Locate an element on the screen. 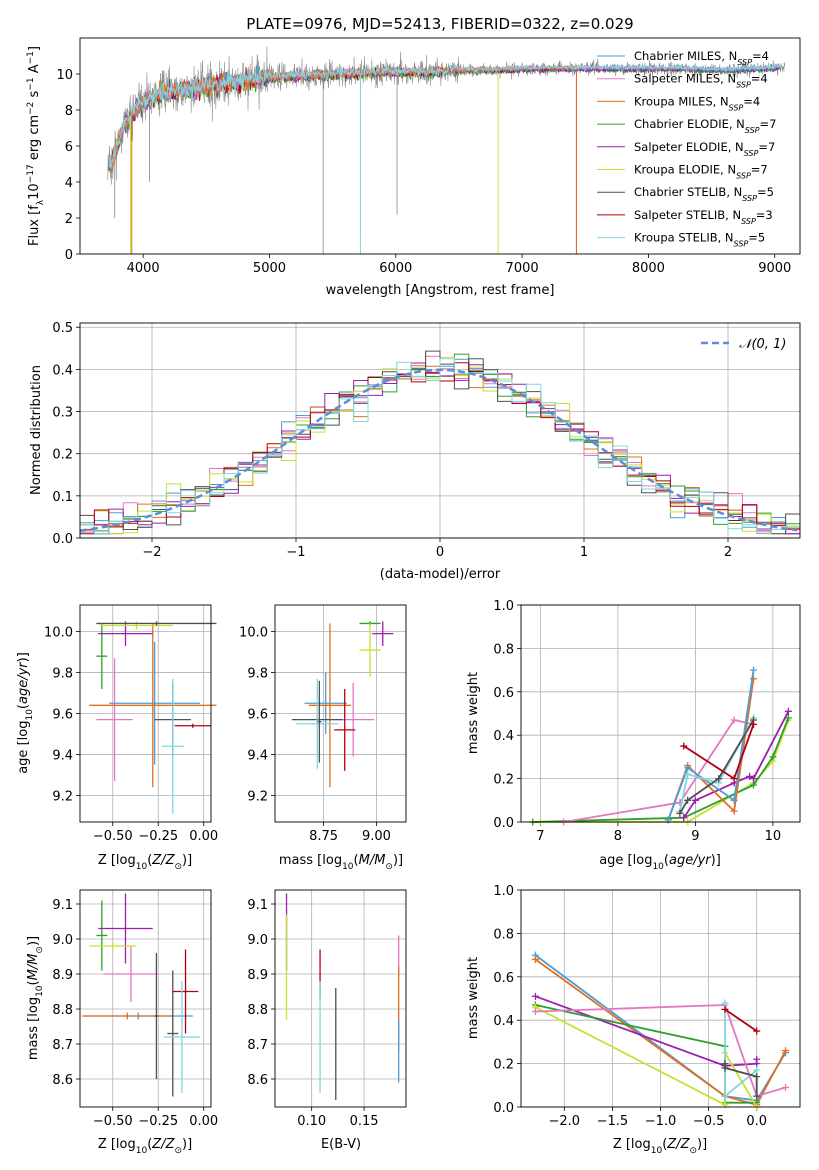 The width and height of the screenshot is (819, 1170). legend-label-text: Kroupa MILES, N is located at coordinates (681, 101).